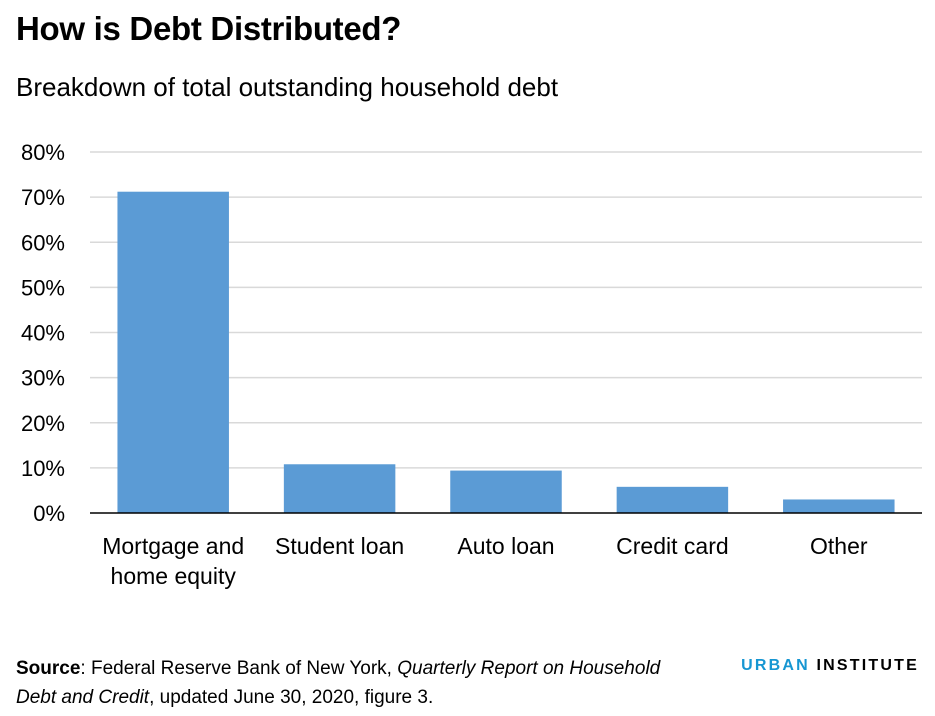 The width and height of the screenshot is (935, 716). Describe the element at coordinates (43, 287) in the screenshot. I see `y-tick-label: 50%` at that location.